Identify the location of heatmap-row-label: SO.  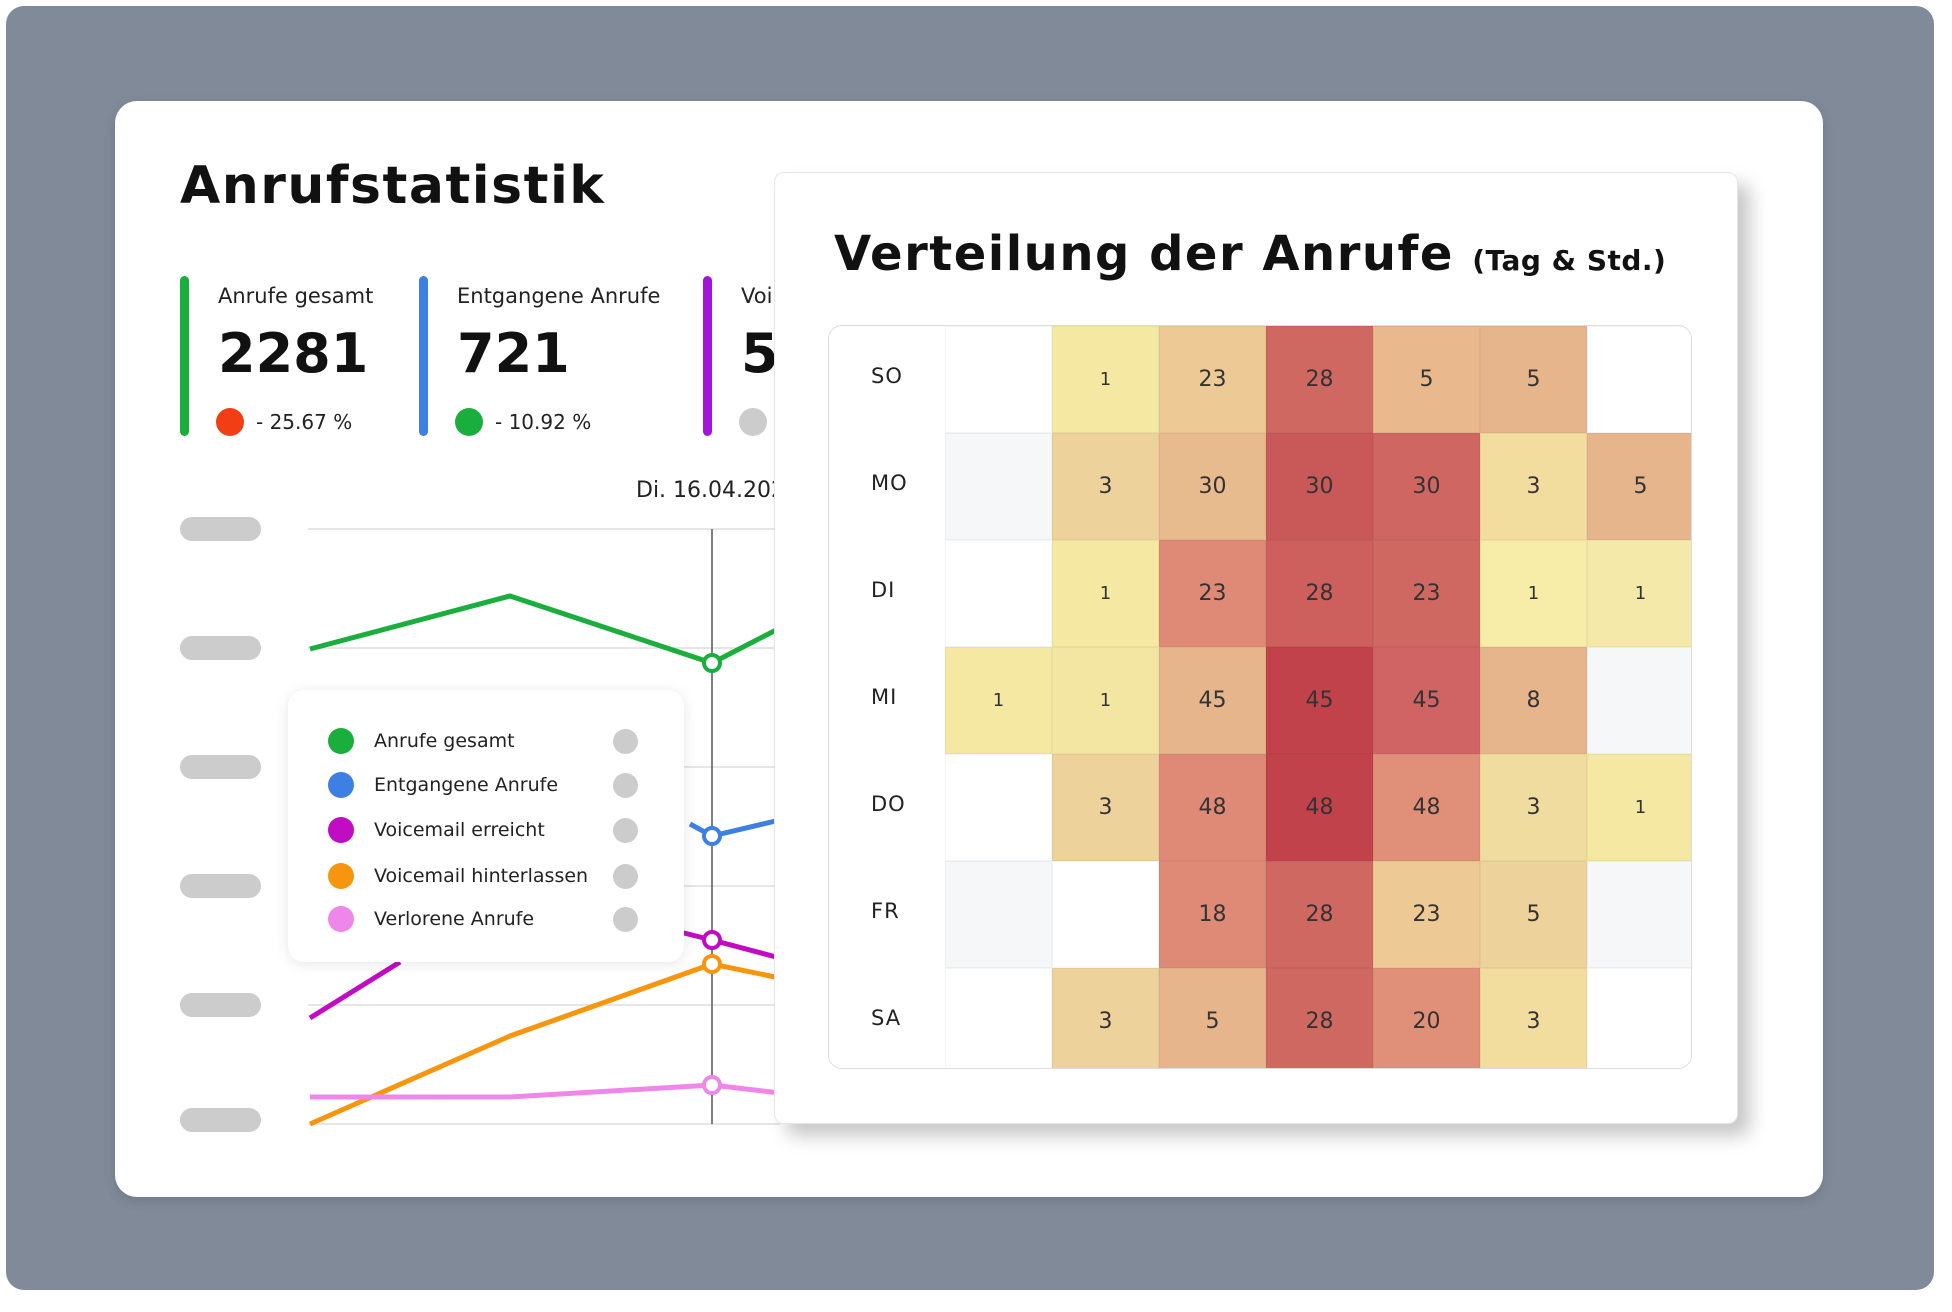
(887, 376).